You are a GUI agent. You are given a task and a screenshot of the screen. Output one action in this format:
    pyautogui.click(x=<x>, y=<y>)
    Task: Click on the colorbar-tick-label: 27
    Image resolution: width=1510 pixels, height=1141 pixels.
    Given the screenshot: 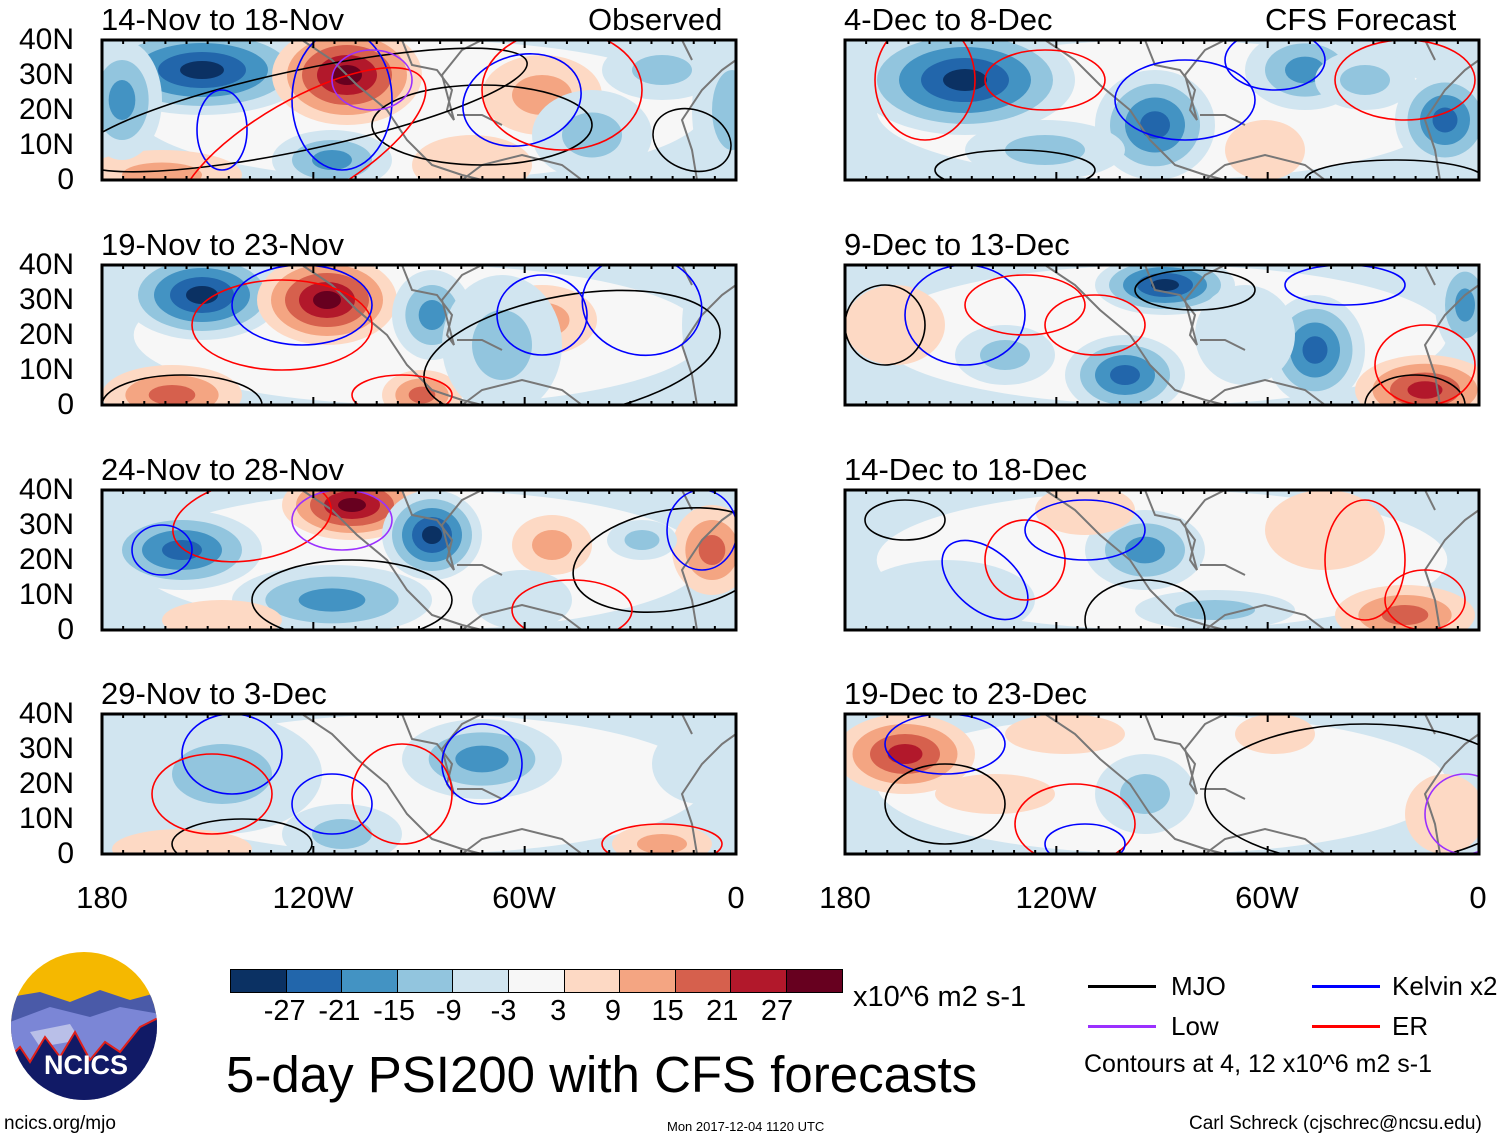 What is the action you would take?
    pyautogui.click(x=777, y=1011)
    